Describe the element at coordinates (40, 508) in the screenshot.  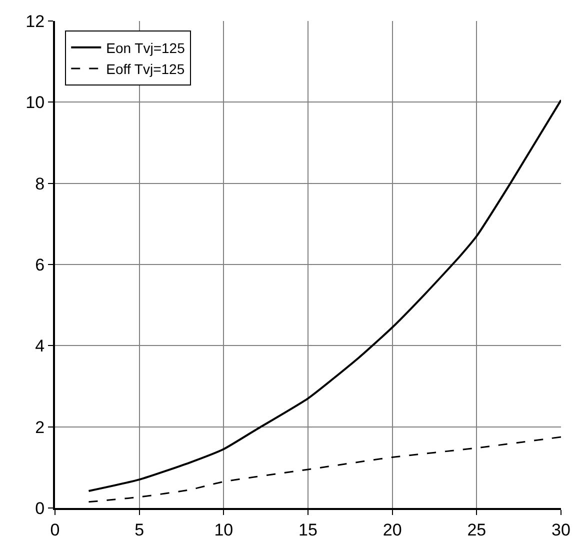
I see `y-tick-label: 0` at that location.